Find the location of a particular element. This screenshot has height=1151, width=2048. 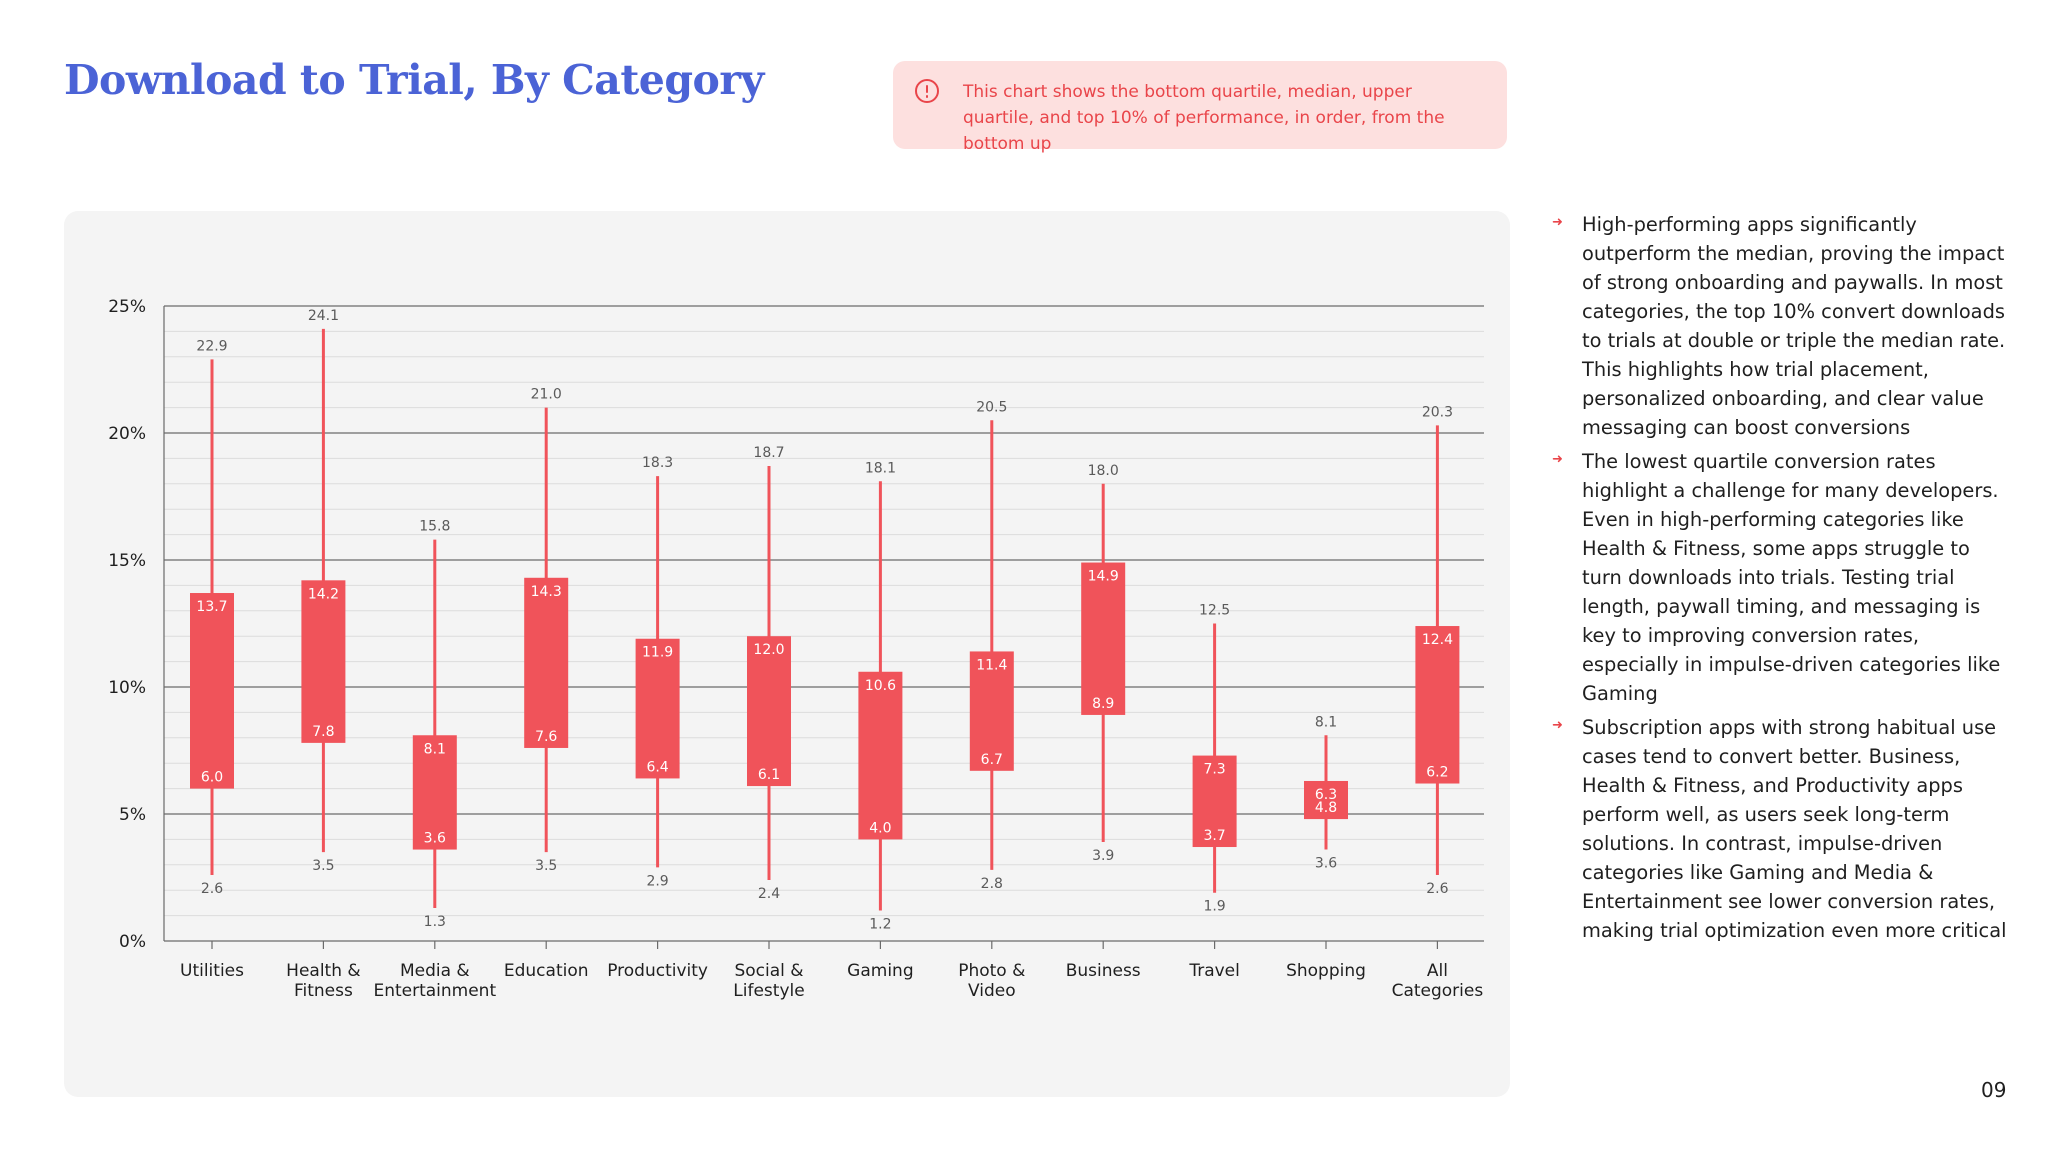

x-tick-label: Entertainment is located at coordinates (434, 991).